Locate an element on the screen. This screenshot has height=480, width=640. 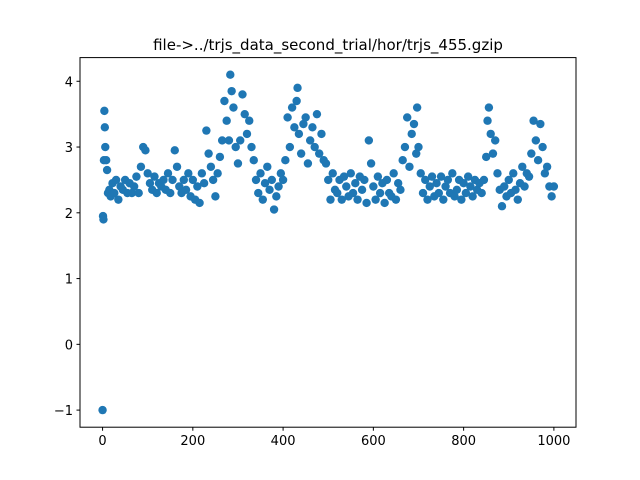
y-tick-label: −1 is located at coordinates (63, 411).